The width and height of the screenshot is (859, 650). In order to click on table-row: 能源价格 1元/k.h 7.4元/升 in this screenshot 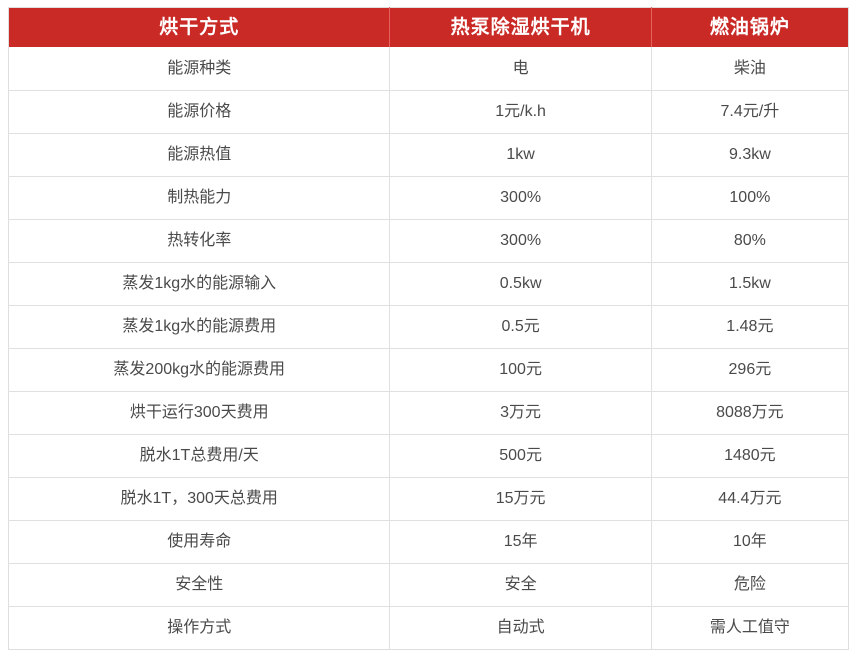, I will do `click(428, 112)`.